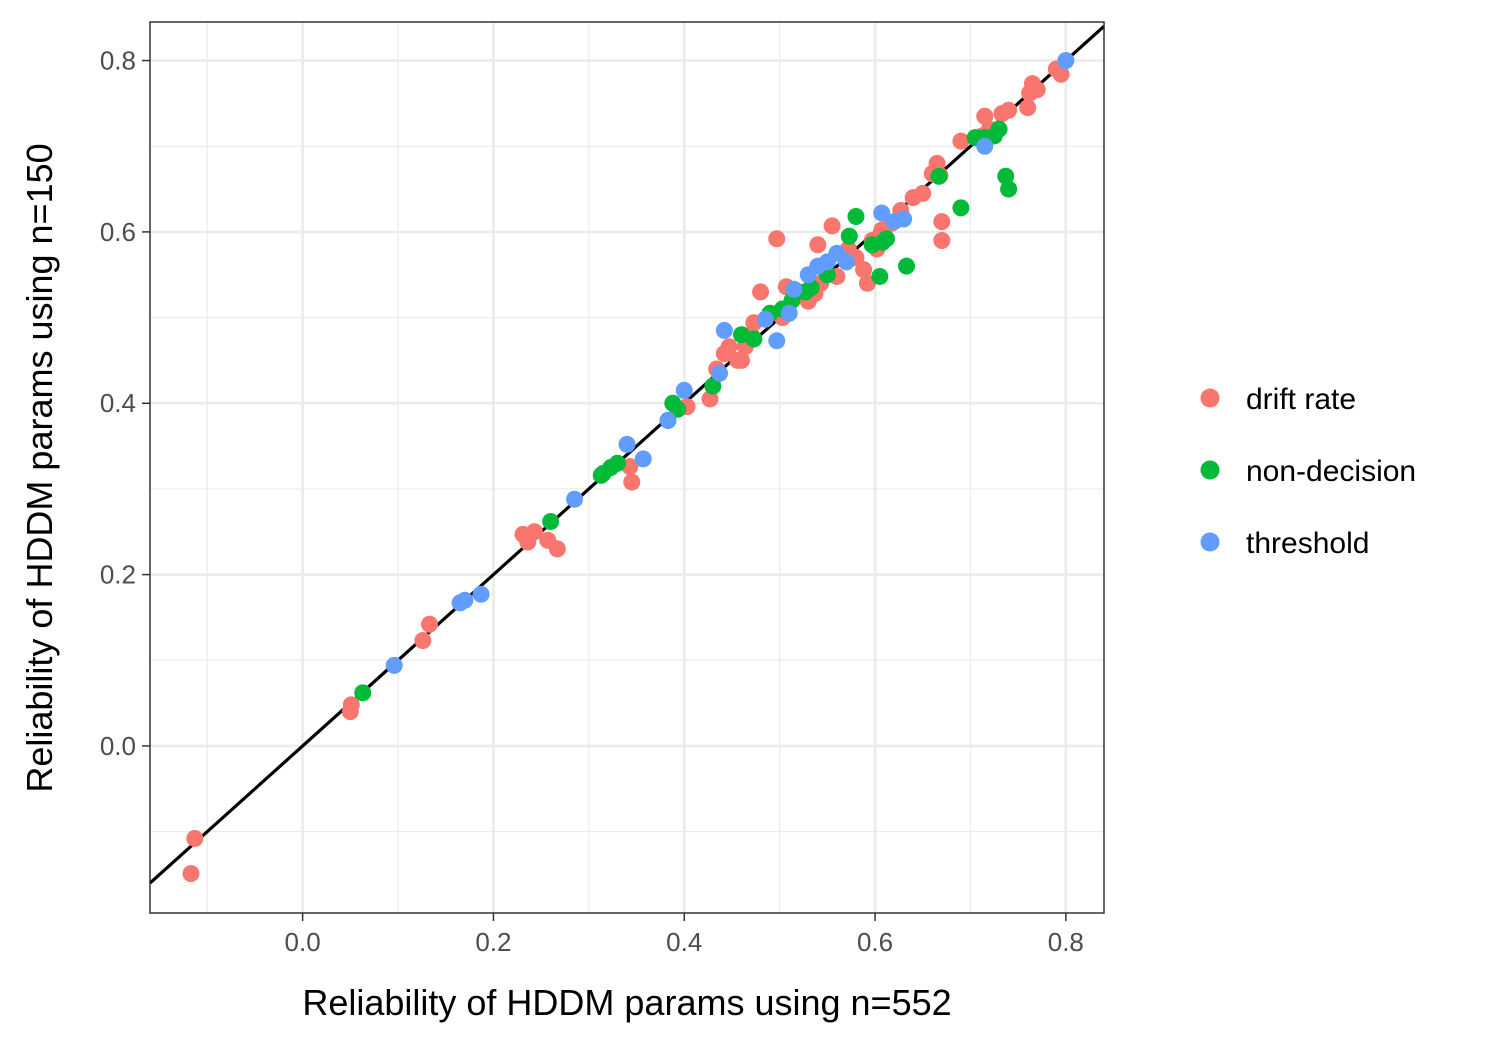 The height and width of the screenshot is (1050, 1500). What do you see at coordinates (1331, 471) in the screenshot?
I see `legend-label: non-decision` at bounding box center [1331, 471].